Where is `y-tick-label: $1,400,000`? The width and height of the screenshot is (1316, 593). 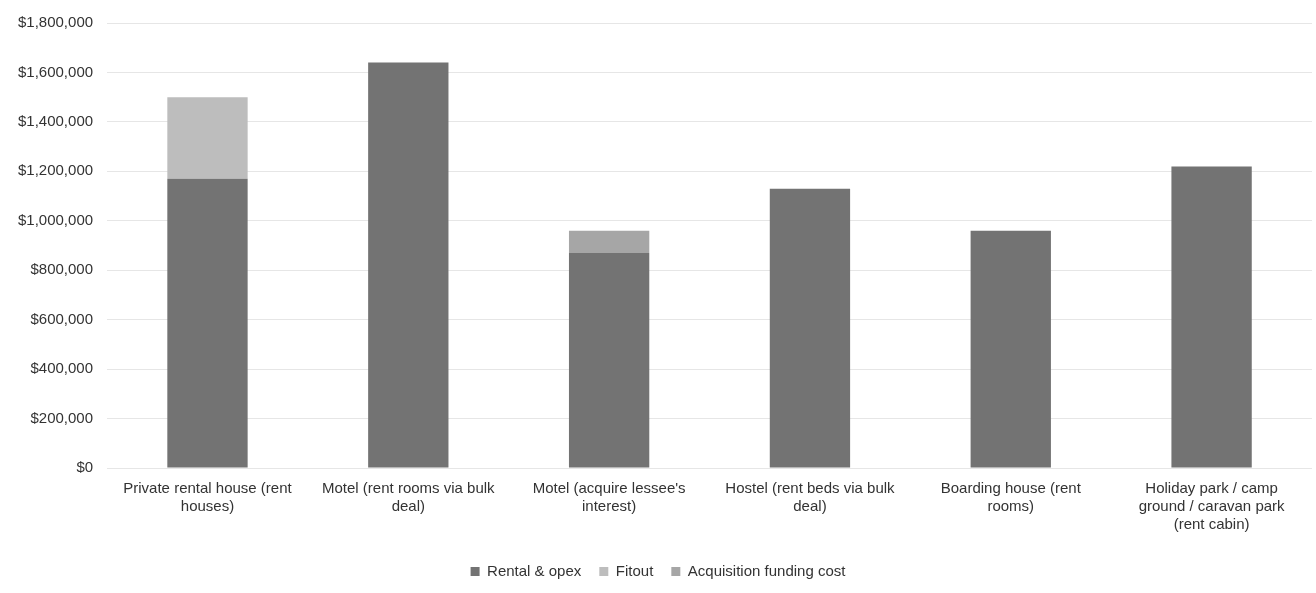
y-tick-label: $1,400,000 is located at coordinates (56, 121).